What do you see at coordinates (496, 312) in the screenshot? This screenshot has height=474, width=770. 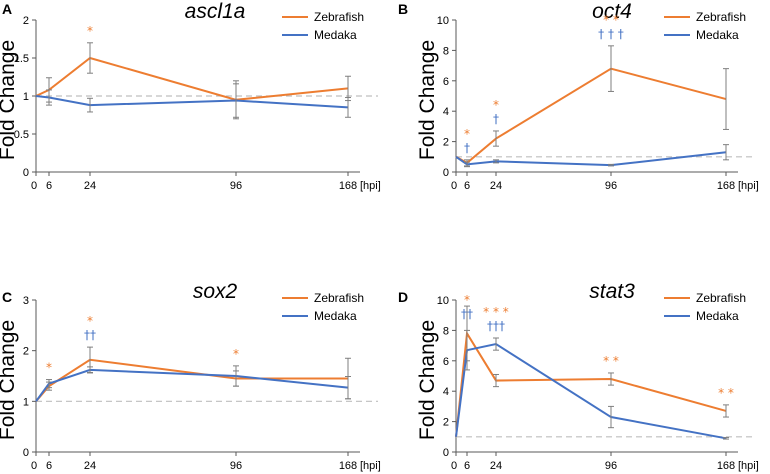 I see `significance-mark: * * *` at bounding box center [496, 312].